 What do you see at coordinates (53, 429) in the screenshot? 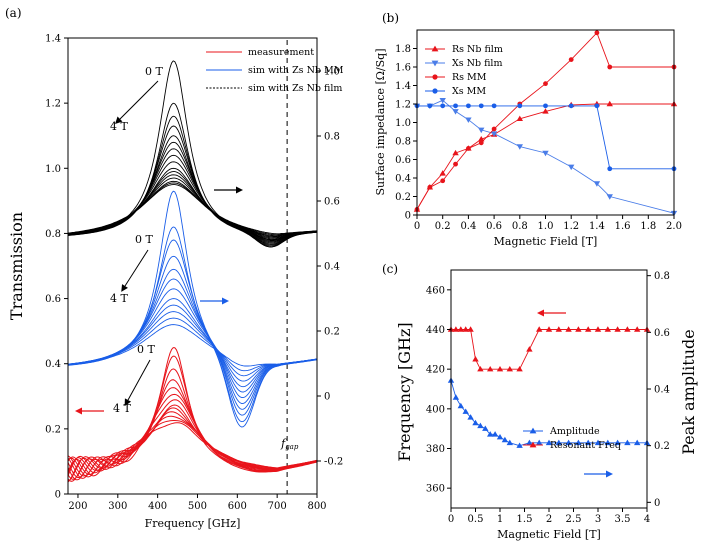
I see `ytick-label-a: 0.2` at bounding box center [53, 429].